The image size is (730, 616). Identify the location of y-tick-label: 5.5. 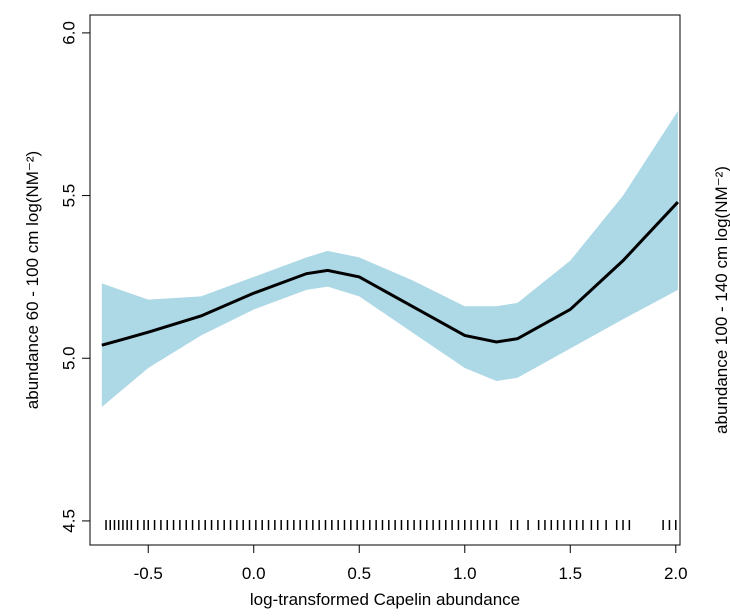
(68, 196).